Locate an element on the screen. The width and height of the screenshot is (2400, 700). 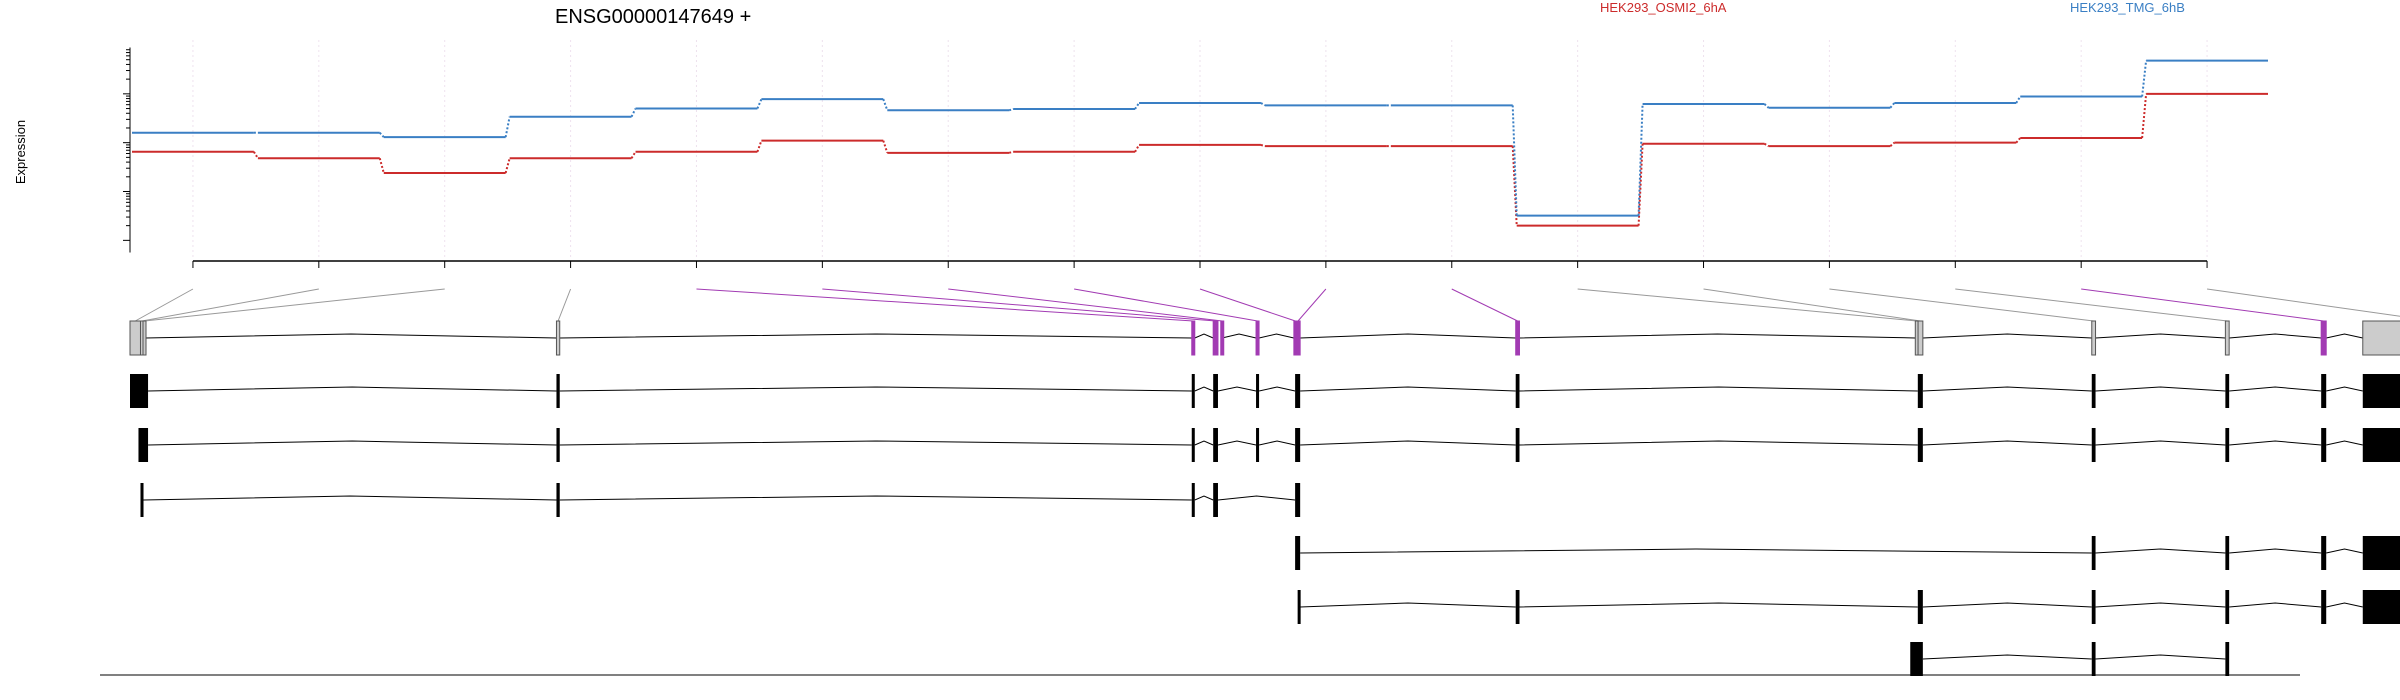
exon-connector-e015 is located at coordinates (2091, 305).